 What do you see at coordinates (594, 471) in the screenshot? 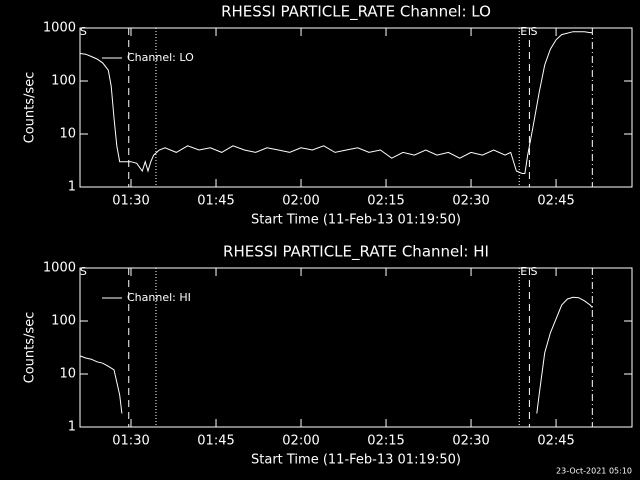
I see `timestamp: 23-Oct-2021 05:10` at bounding box center [594, 471].